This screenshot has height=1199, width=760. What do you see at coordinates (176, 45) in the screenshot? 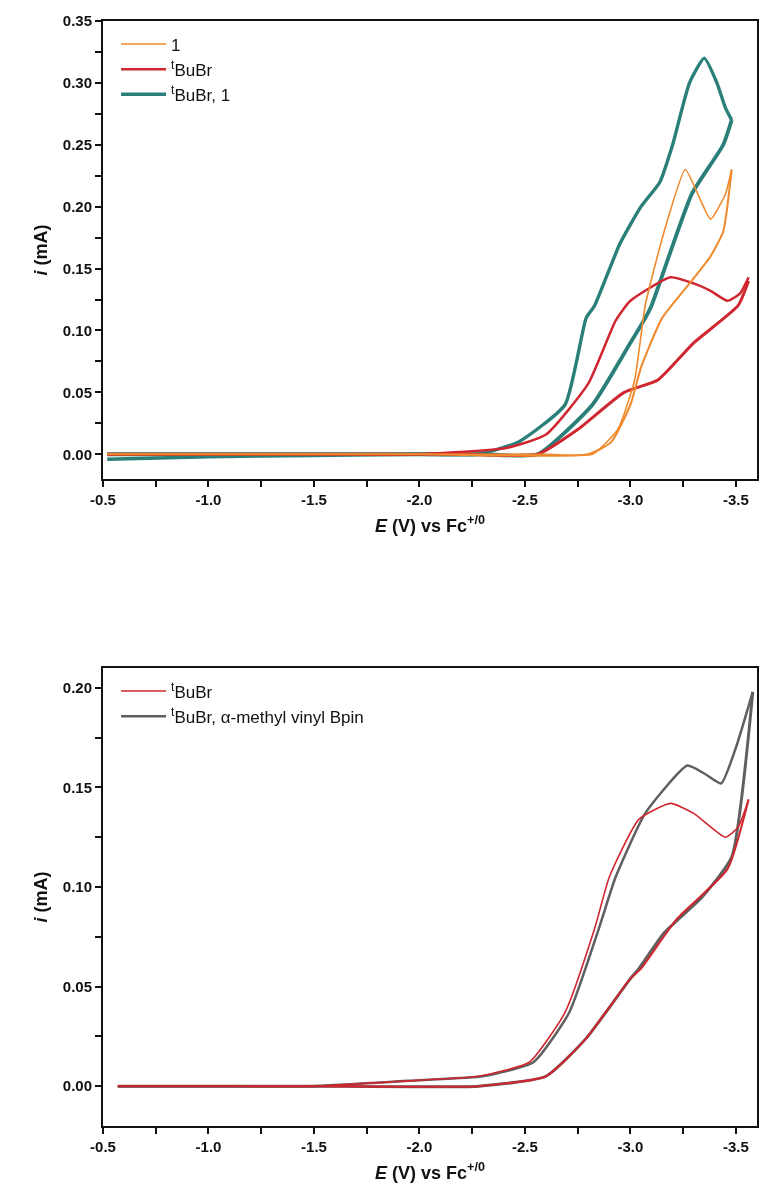
I see `text: 1` at bounding box center [176, 45].